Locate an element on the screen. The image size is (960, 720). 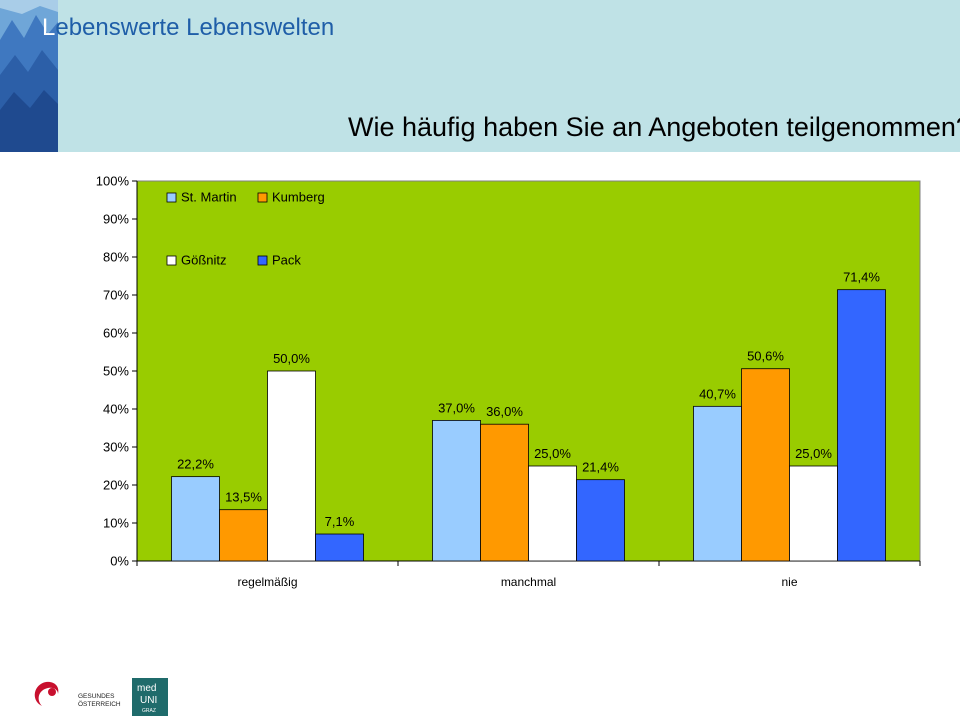
legend-label: St. Martin is located at coordinates (209, 197).